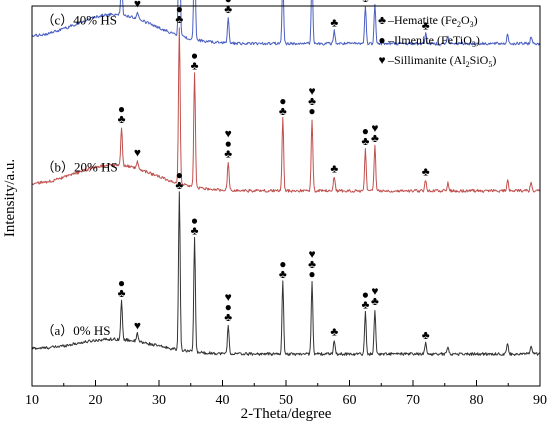 This screenshot has height=428, width=550. What do you see at coordinates (429, 40) in the screenshot?
I see `legend-text-part: –Ilmenite (FeTiO` at bounding box center [429, 40].